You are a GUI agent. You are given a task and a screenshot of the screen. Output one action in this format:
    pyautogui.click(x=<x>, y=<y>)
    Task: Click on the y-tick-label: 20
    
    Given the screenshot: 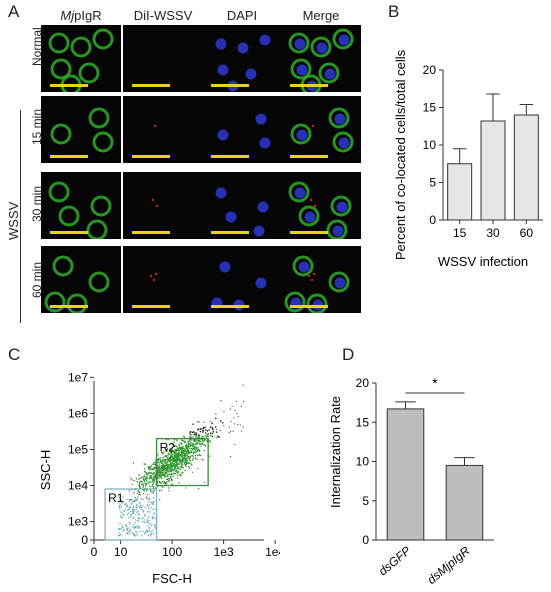 What is the action you would take?
    pyautogui.click(x=430, y=70)
    